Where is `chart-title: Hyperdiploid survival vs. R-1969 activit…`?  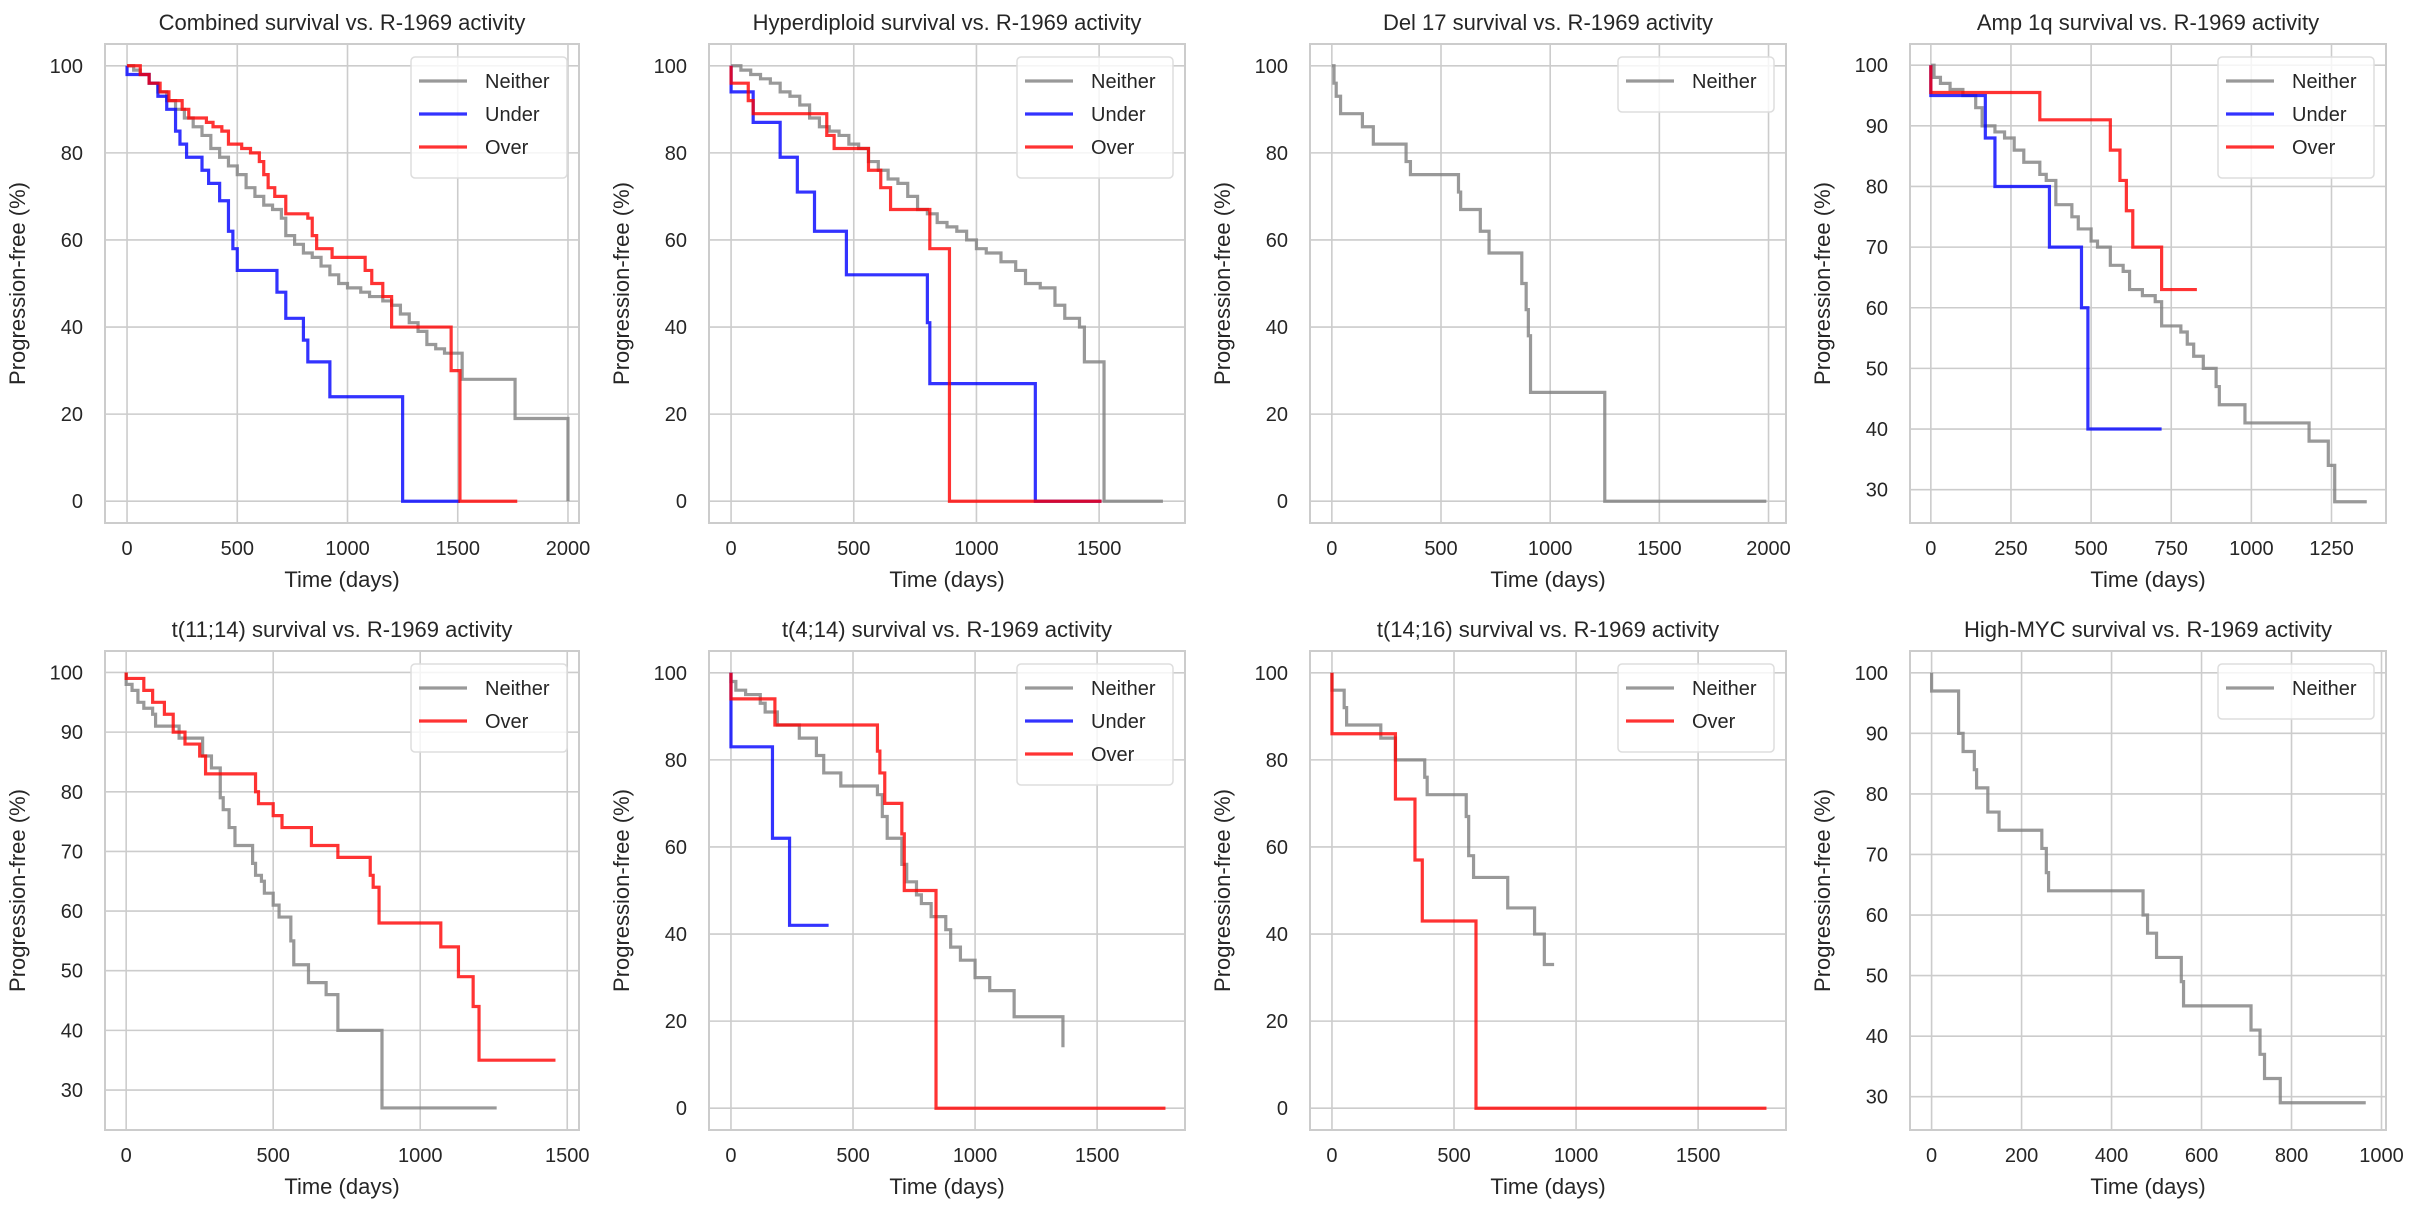 chart-title: Hyperdiploid survival vs. R-1969 activit… is located at coordinates (947, 22).